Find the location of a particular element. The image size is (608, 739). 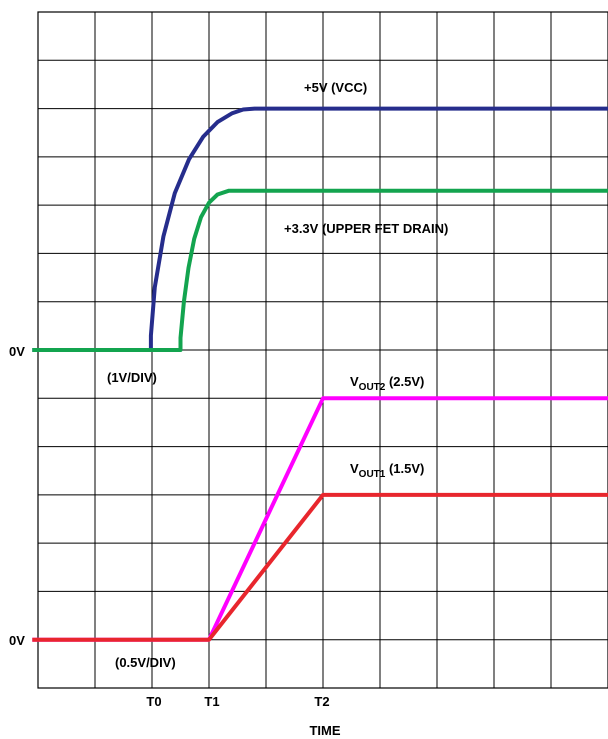

vcc-label: +5V (VCC) is located at coordinates (335, 87).